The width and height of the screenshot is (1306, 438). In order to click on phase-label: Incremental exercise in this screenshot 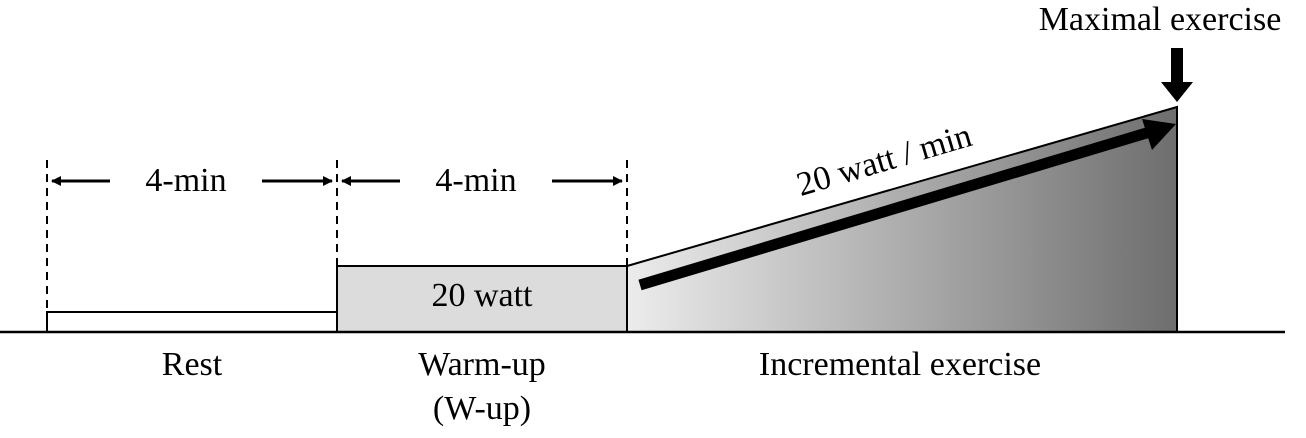, I will do `click(900, 364)`.